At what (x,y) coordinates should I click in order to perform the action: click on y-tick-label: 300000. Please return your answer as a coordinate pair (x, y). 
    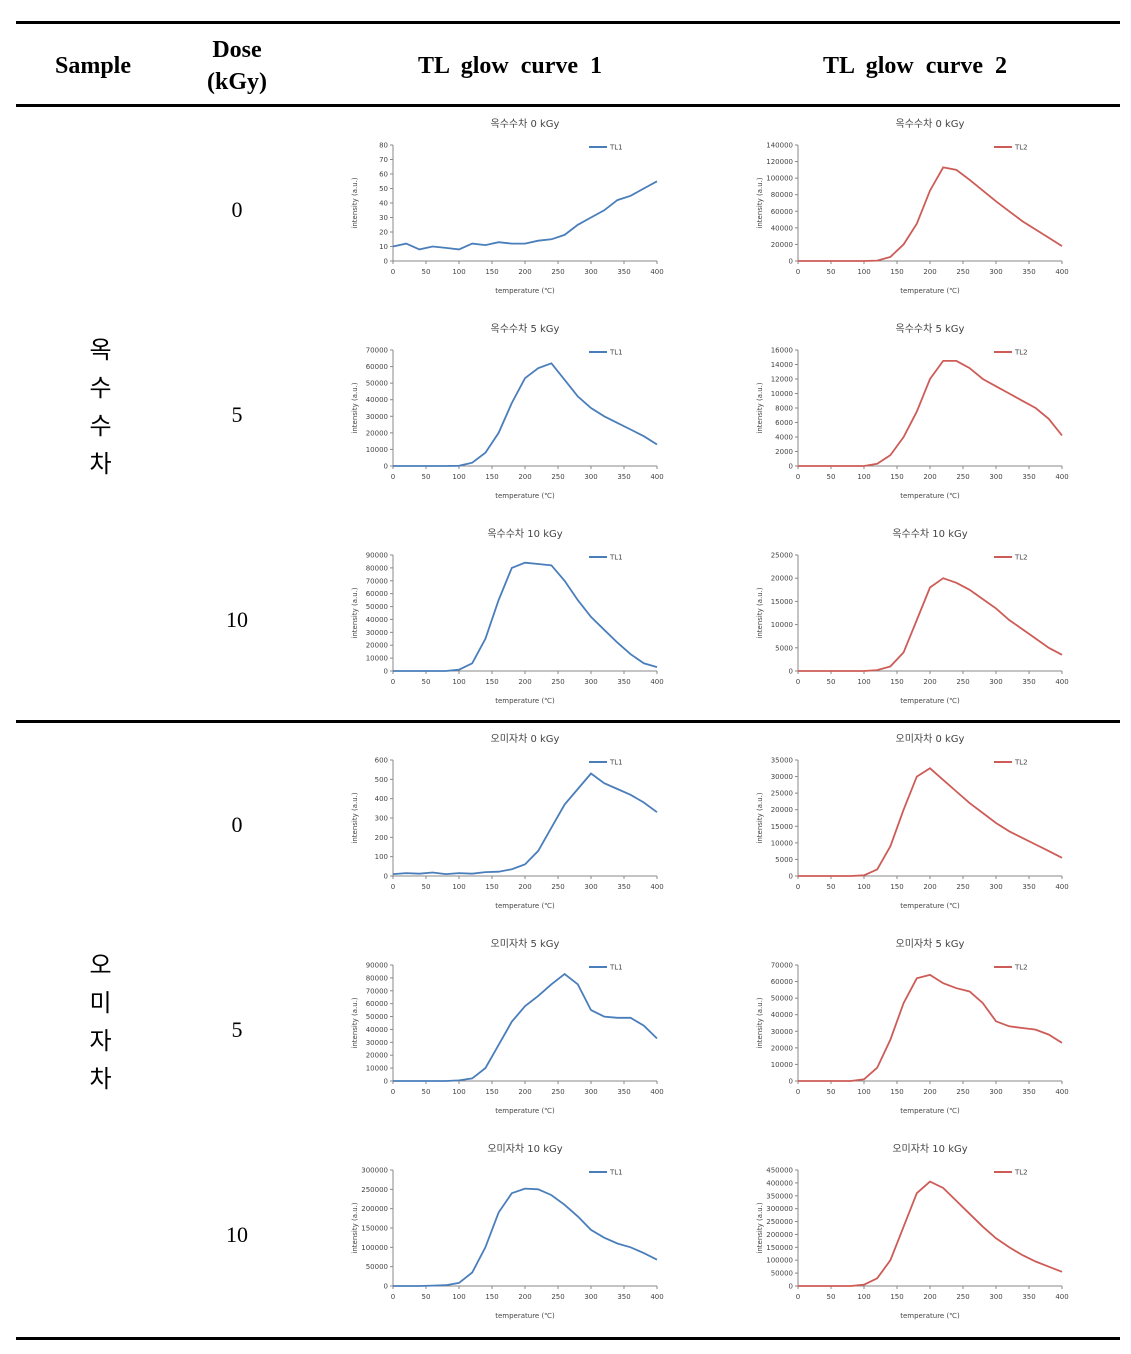
    Looking at the image, I should click on (374, 1171).